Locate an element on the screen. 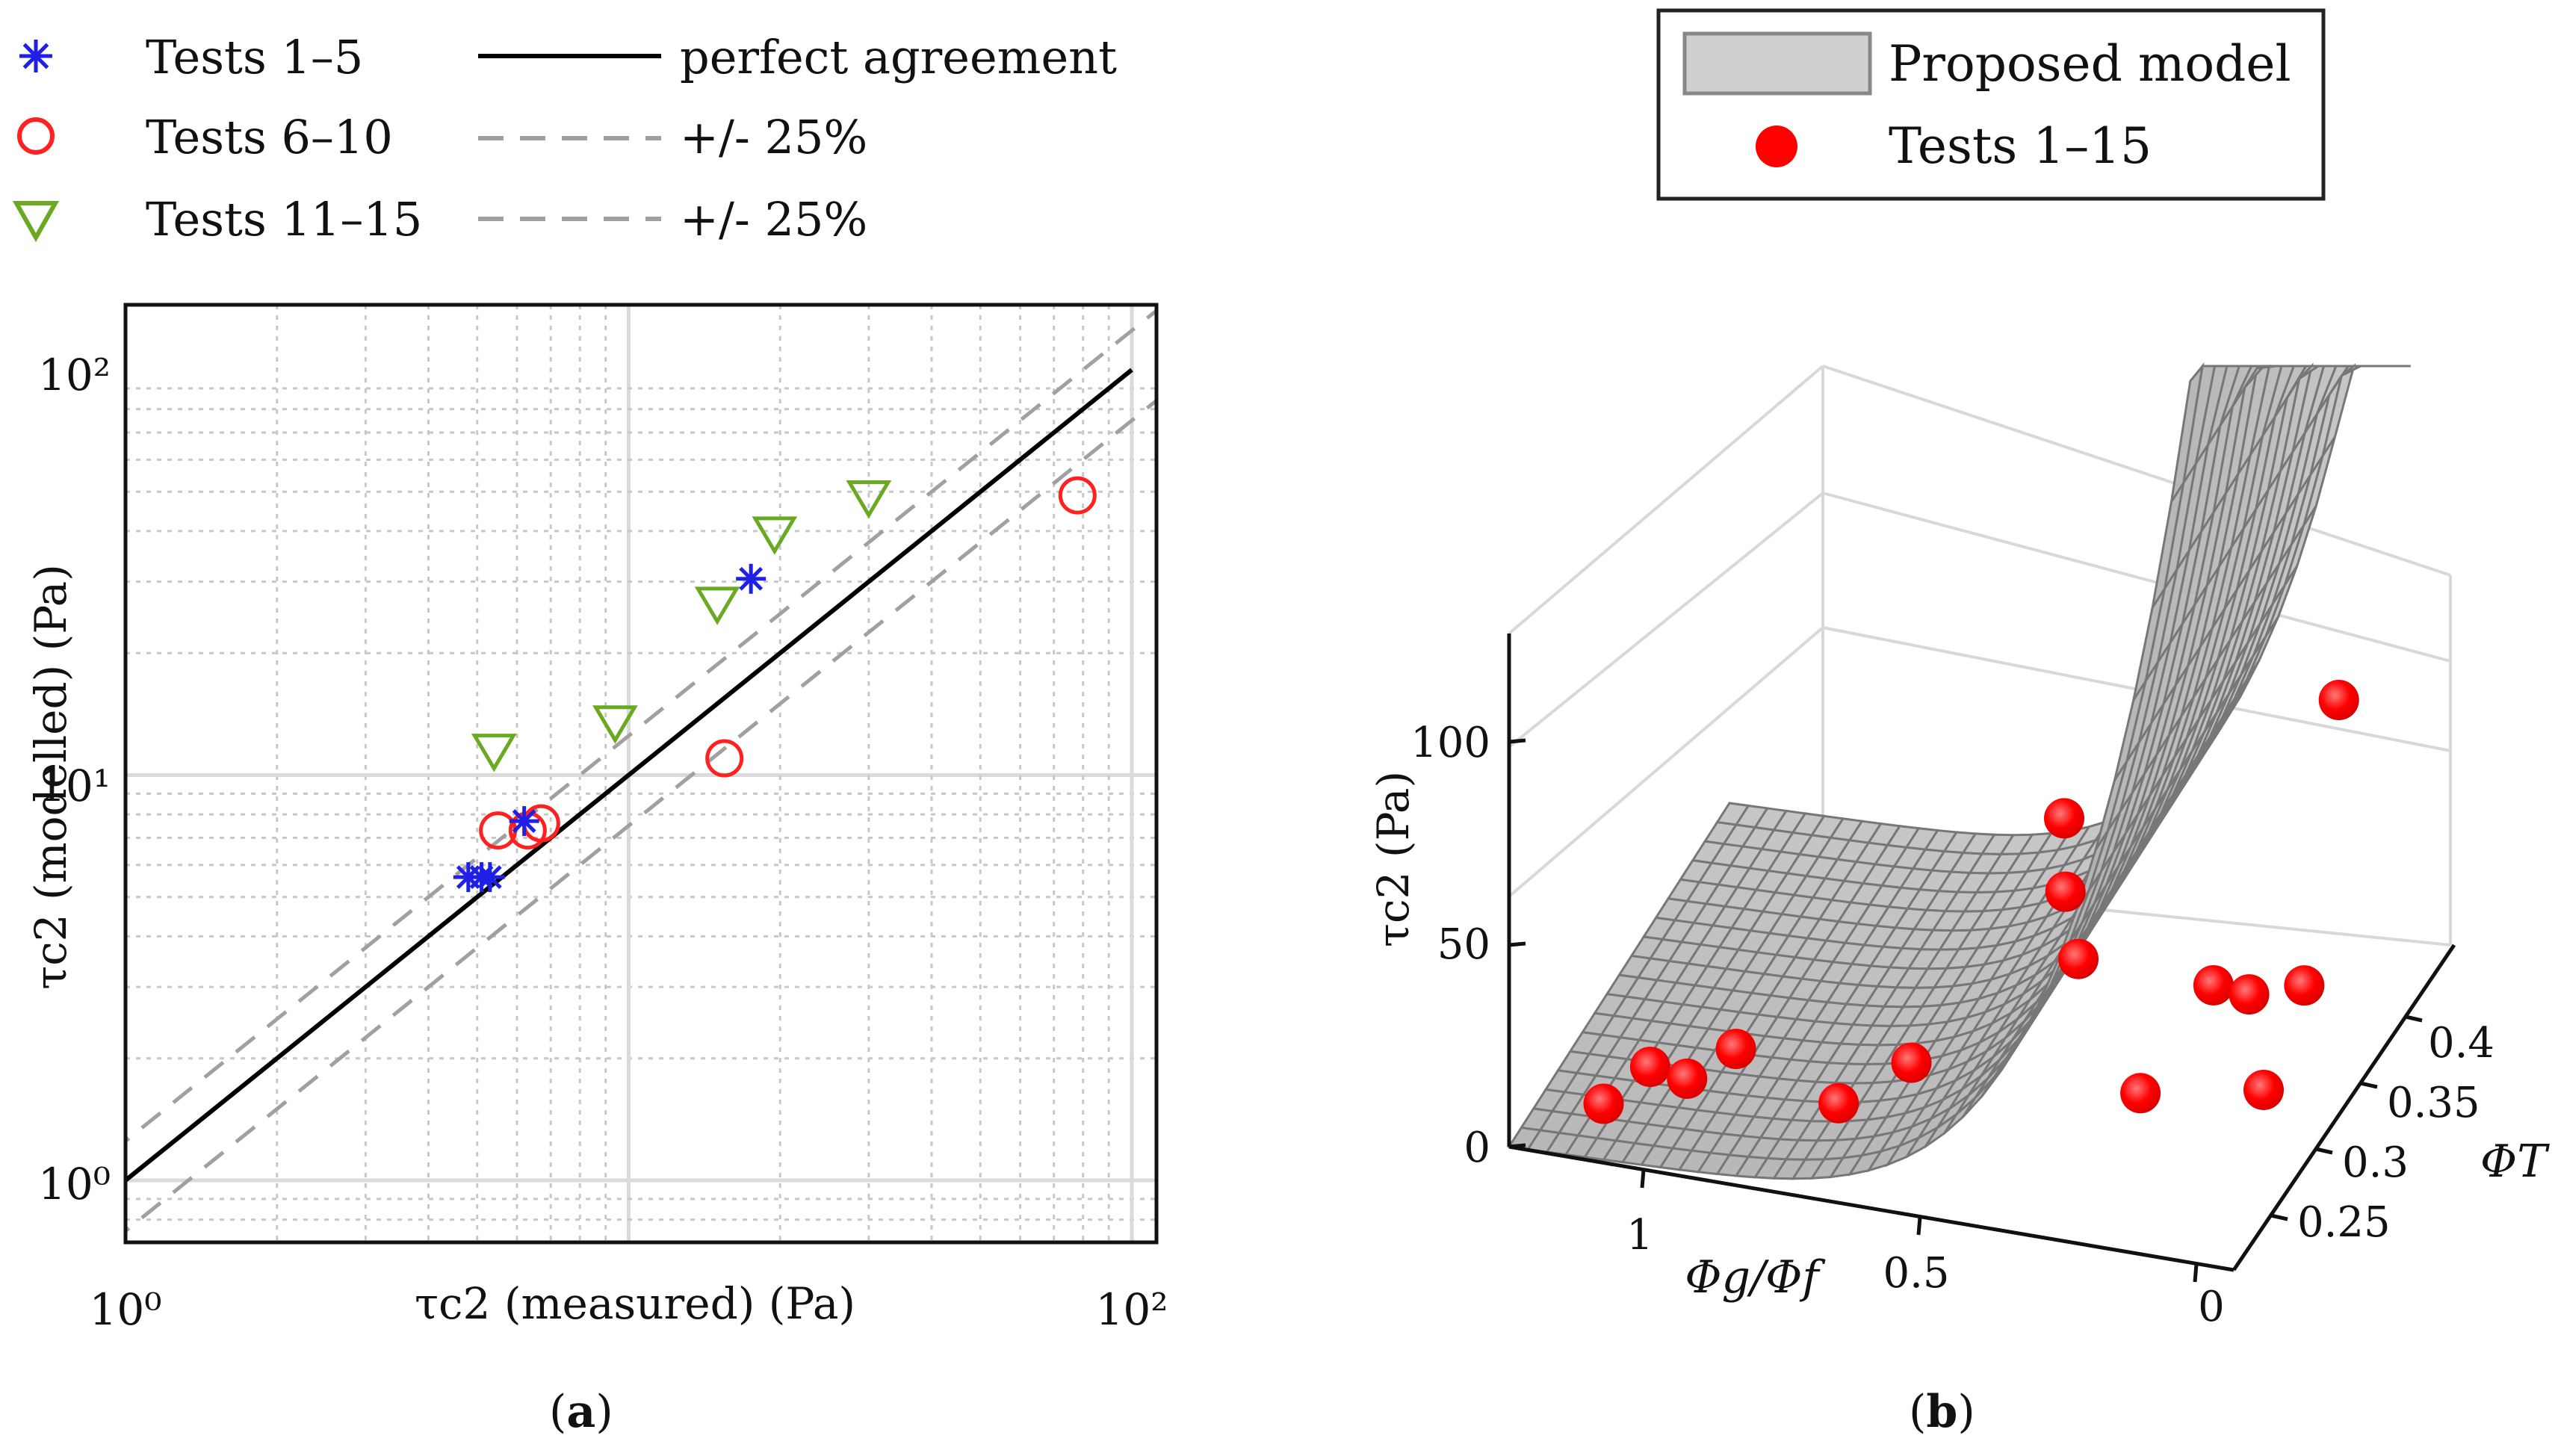 The height and width of the screenshot is (1456, 2555). panel-b-legend: Proposed model Tests 1–15 is located at coordinates (1991, 104).